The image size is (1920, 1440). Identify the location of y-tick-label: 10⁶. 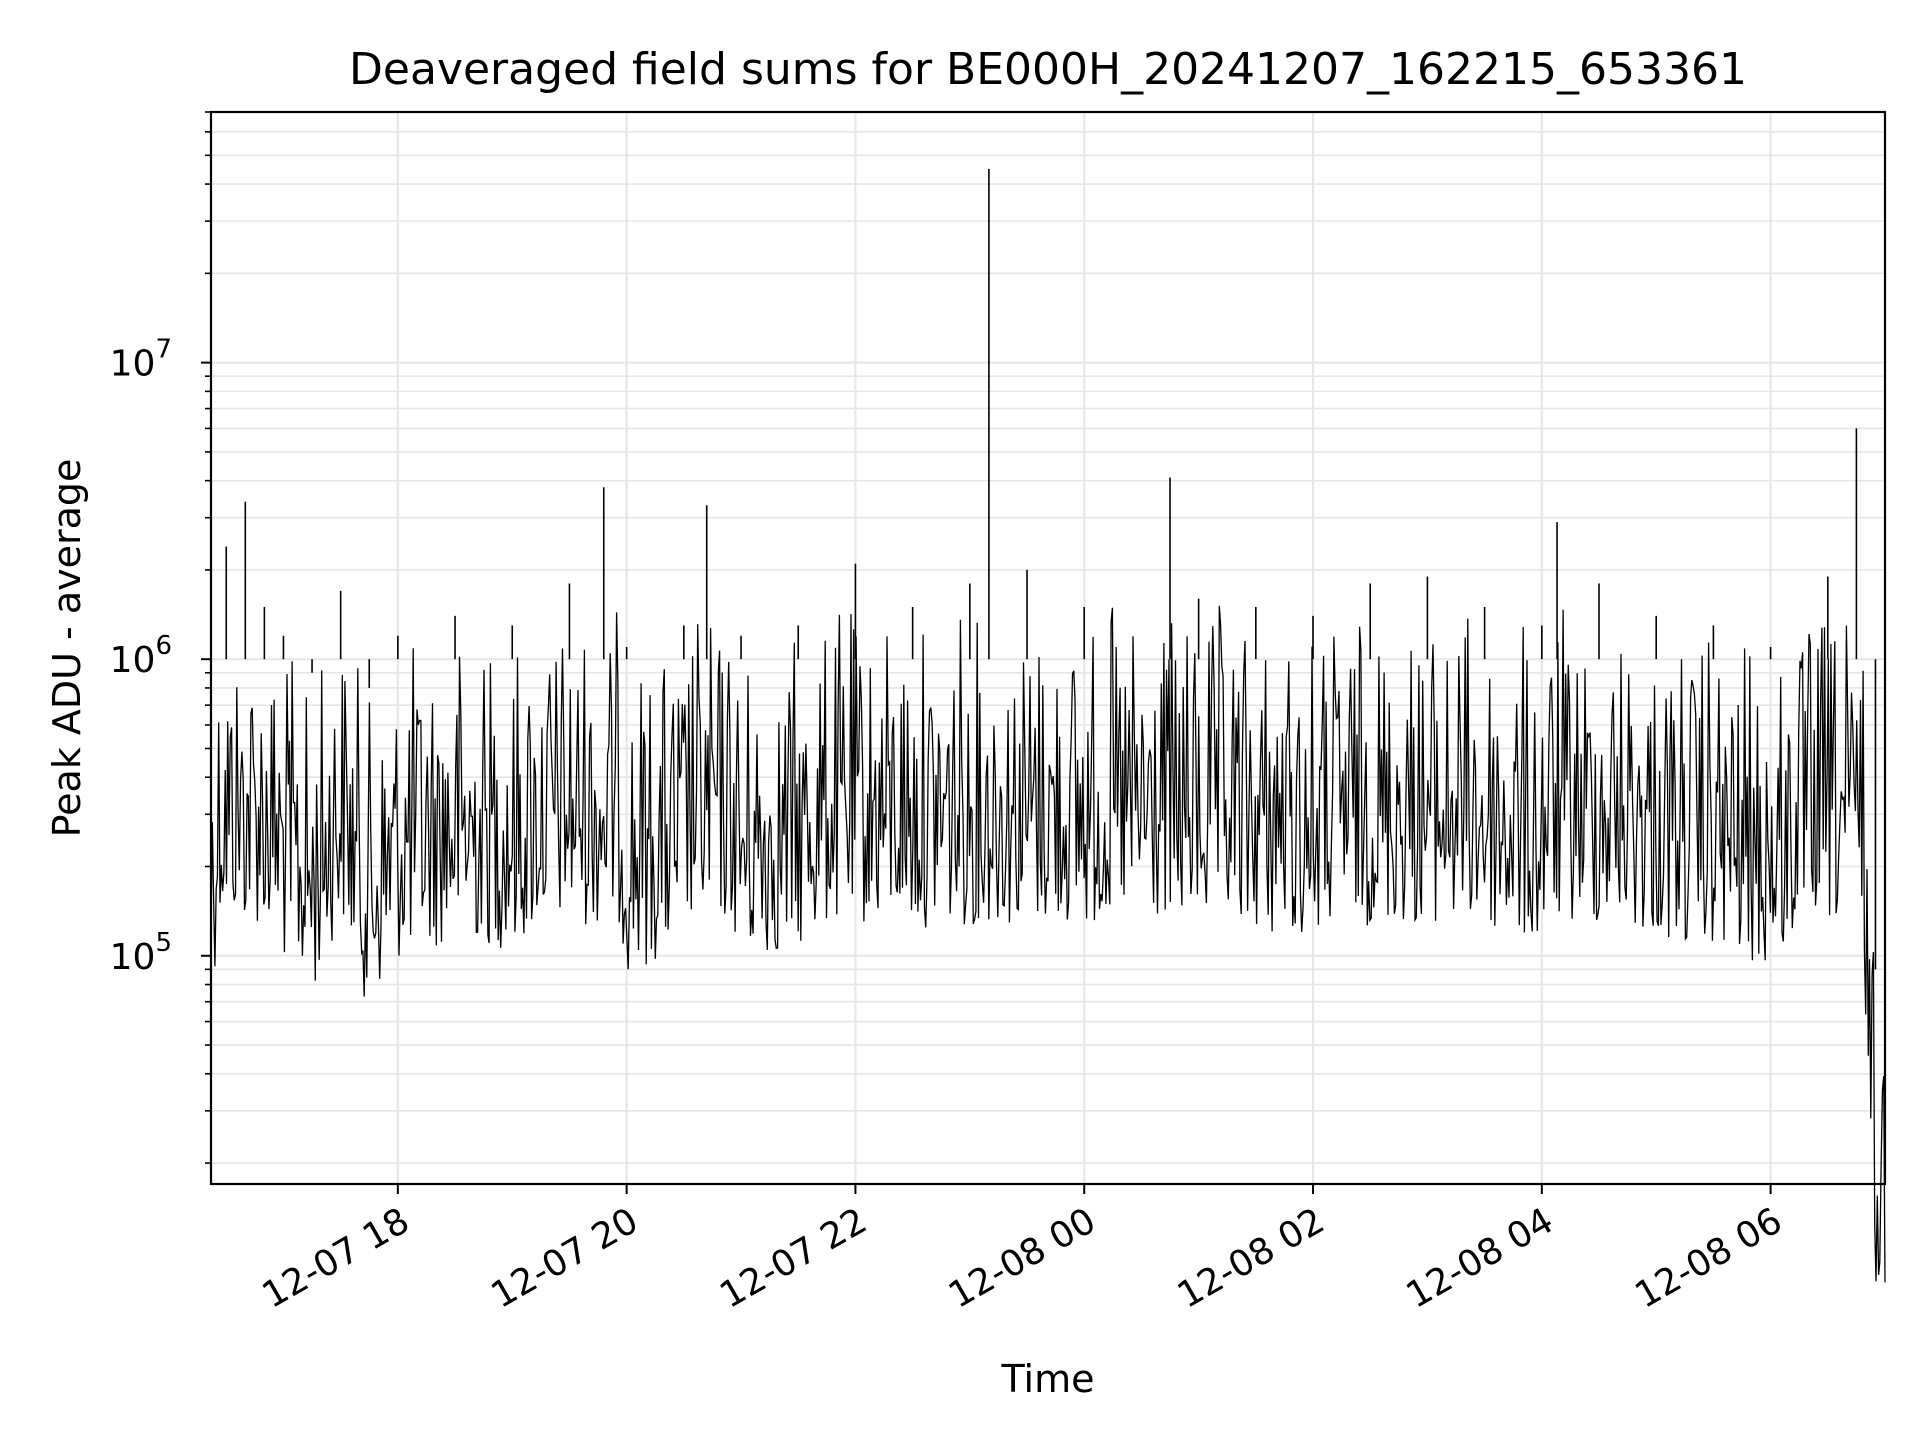
(141, 656).